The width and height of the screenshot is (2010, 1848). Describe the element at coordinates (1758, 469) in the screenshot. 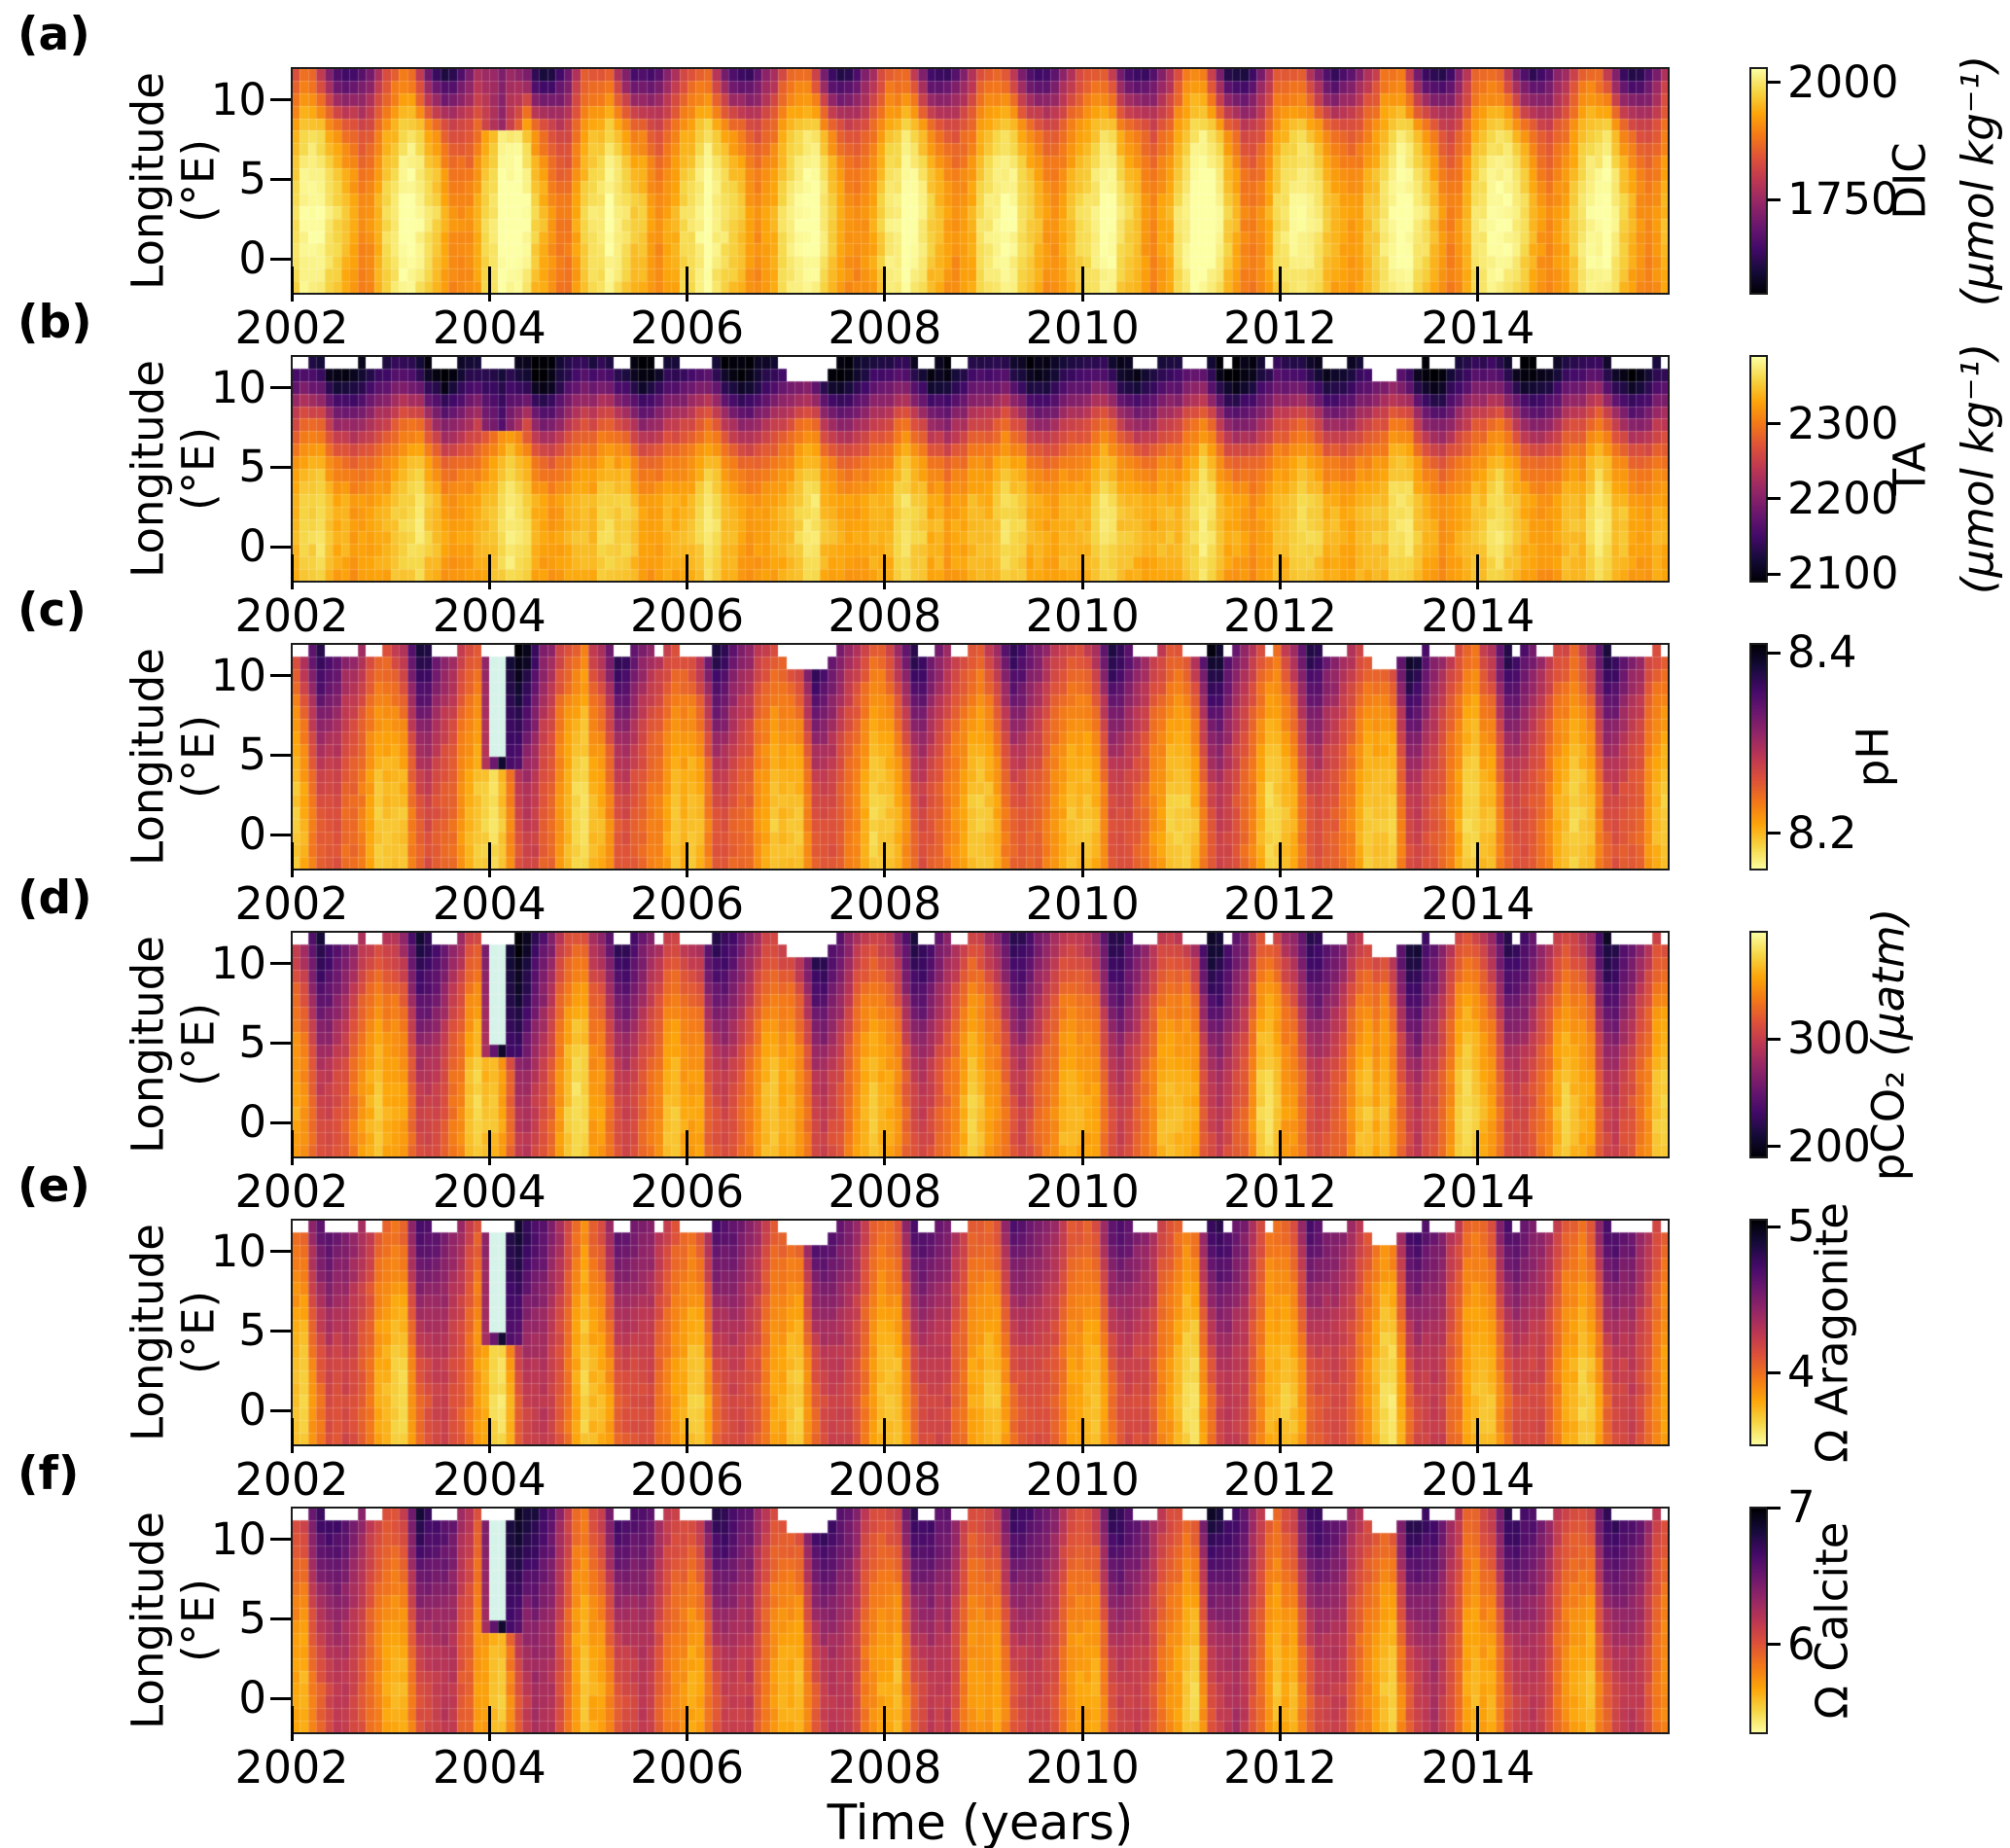

I see `colorbar-b` at that location.